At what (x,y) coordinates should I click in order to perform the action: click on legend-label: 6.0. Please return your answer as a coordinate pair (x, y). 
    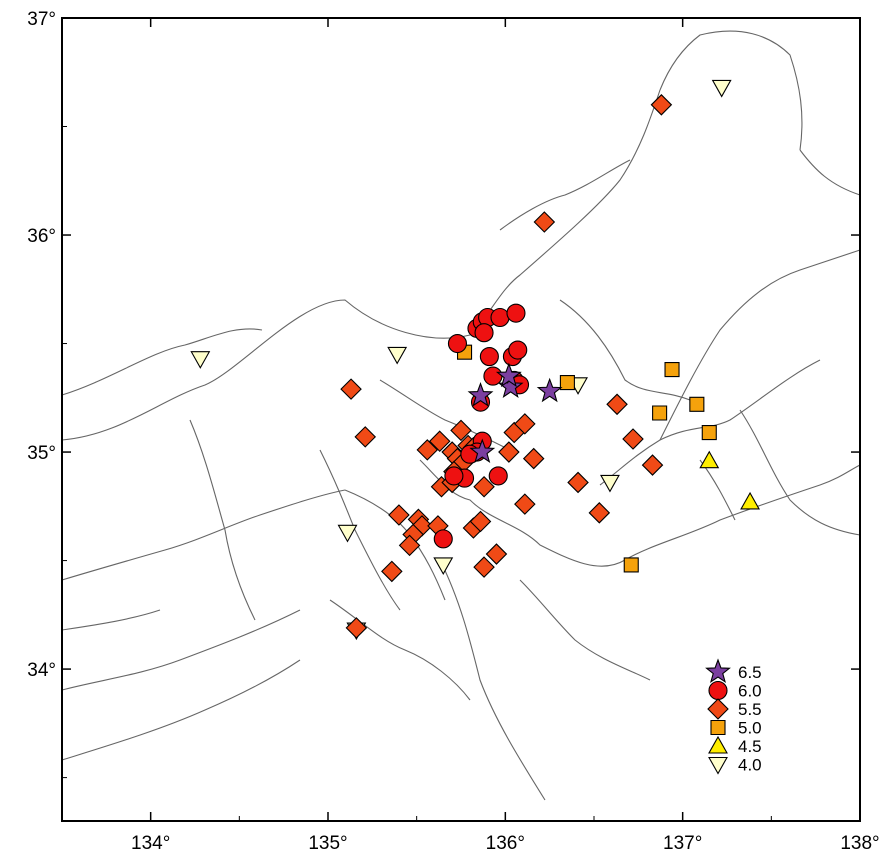
    Looking at the image, I should click on (750, 691).